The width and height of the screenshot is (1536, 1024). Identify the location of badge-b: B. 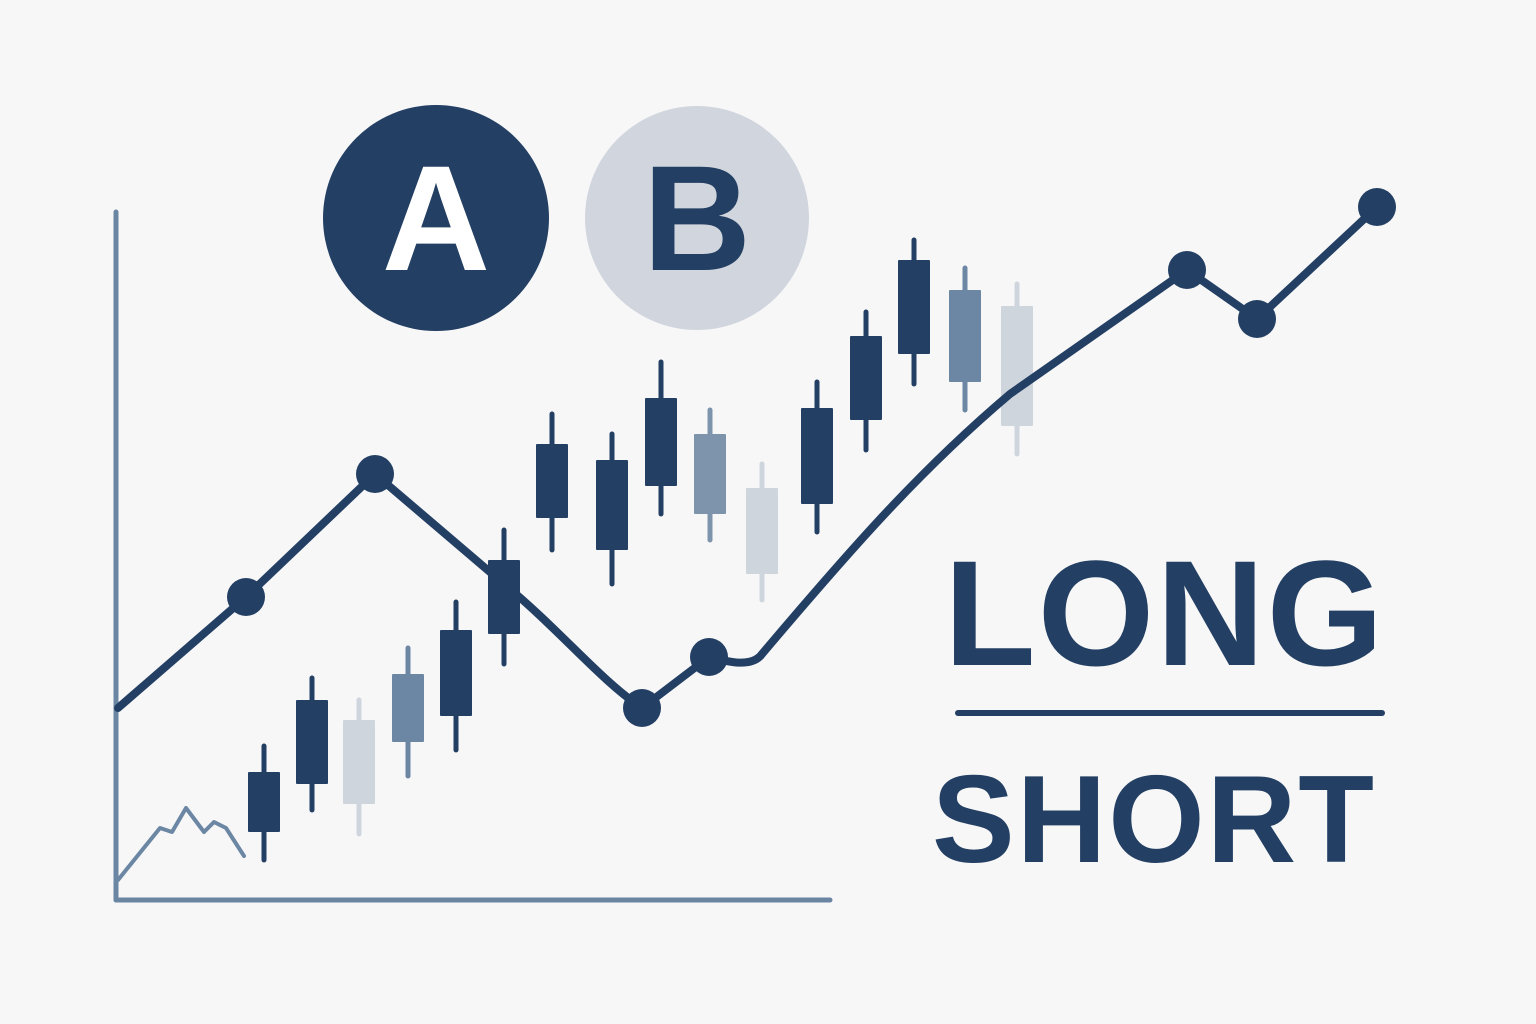
(697, 218).